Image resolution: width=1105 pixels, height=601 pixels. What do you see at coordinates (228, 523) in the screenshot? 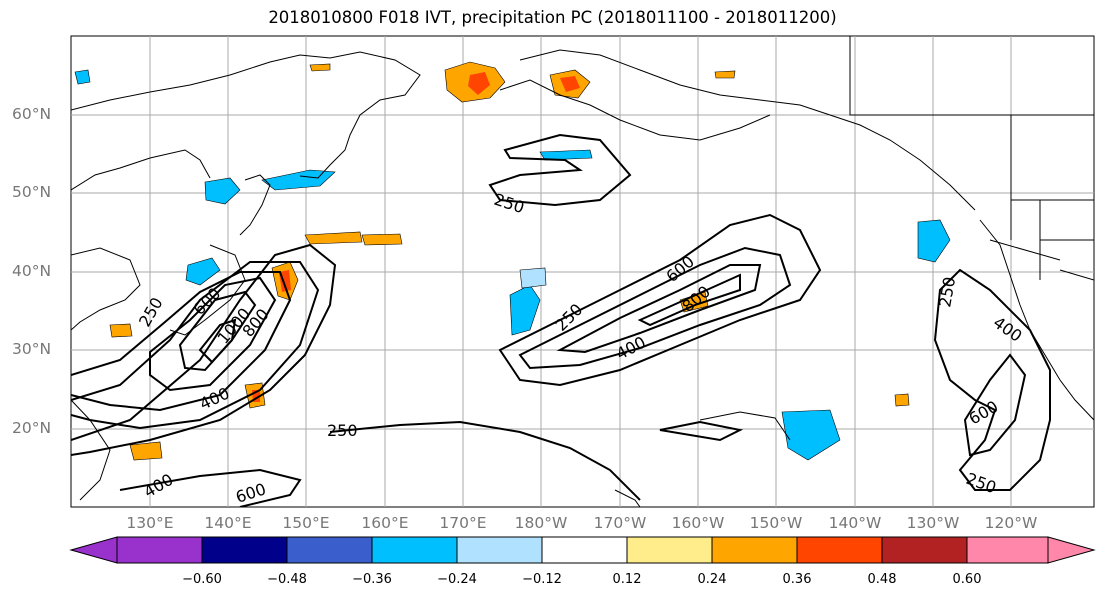
I see `lon-label: 140°E` at bounding box center [228, 523].